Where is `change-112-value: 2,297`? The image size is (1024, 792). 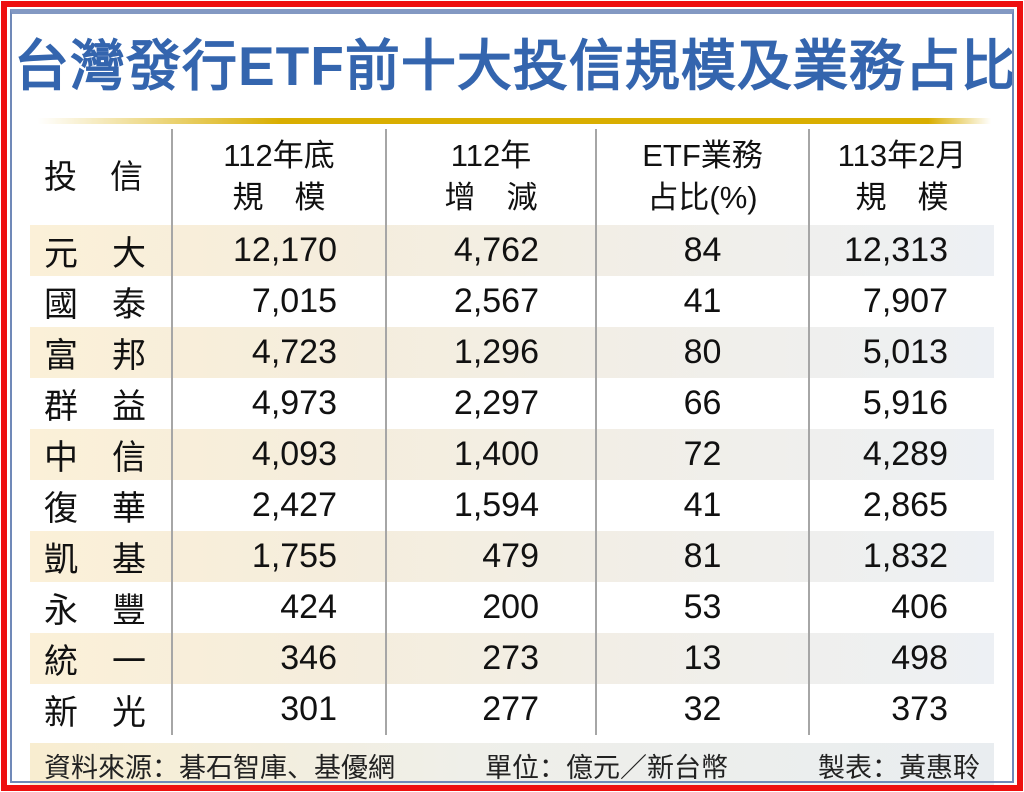 change-112-value: 2,297 is located at coordinates (492, 403).